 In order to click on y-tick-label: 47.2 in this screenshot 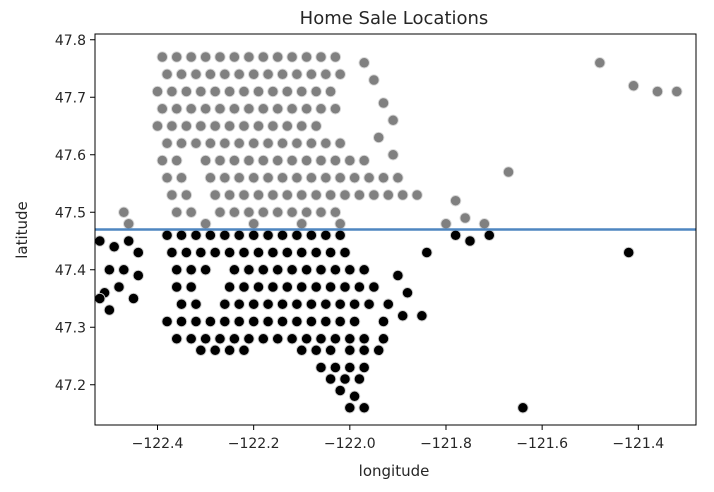, I will do `click(70, 386)`.